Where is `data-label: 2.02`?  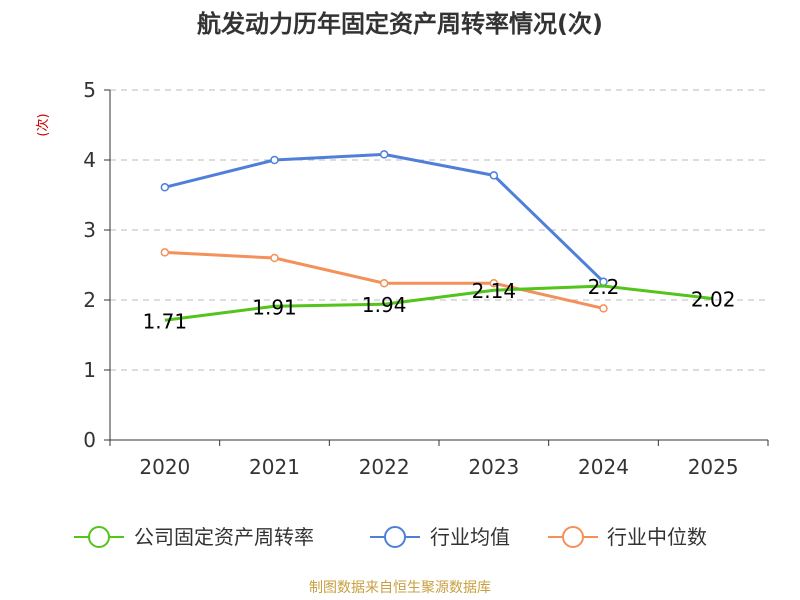 data-label: 2.02 is located at coordinates (713, 300).